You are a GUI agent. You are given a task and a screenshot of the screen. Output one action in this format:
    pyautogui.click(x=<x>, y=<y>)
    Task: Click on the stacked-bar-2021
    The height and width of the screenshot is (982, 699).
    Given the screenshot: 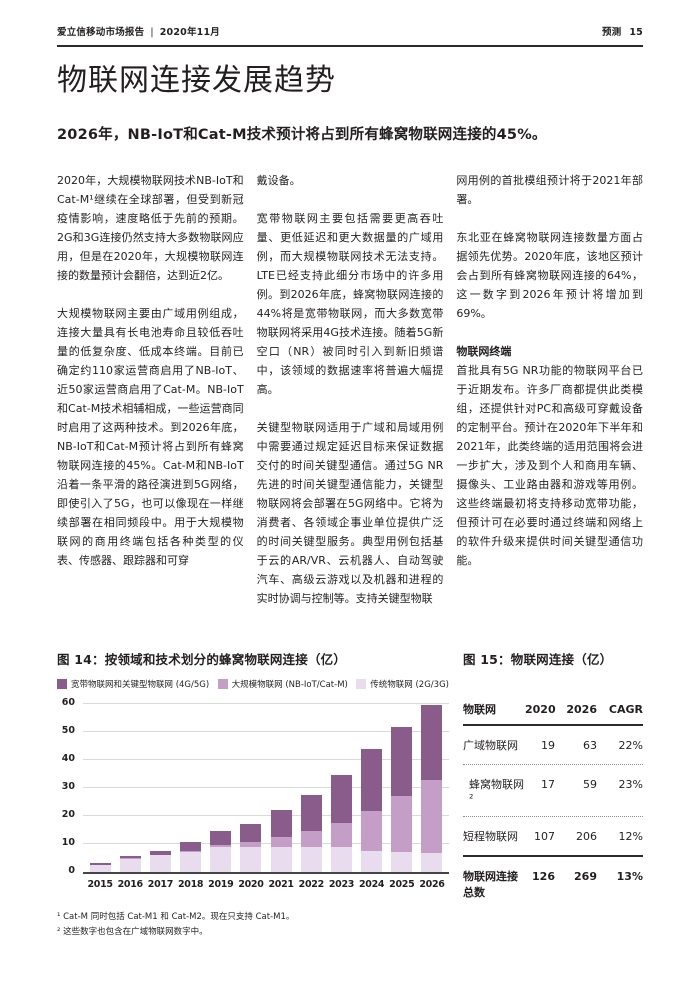 What is the action you would take?
    pyautogui.click(x=281, y=840)
    